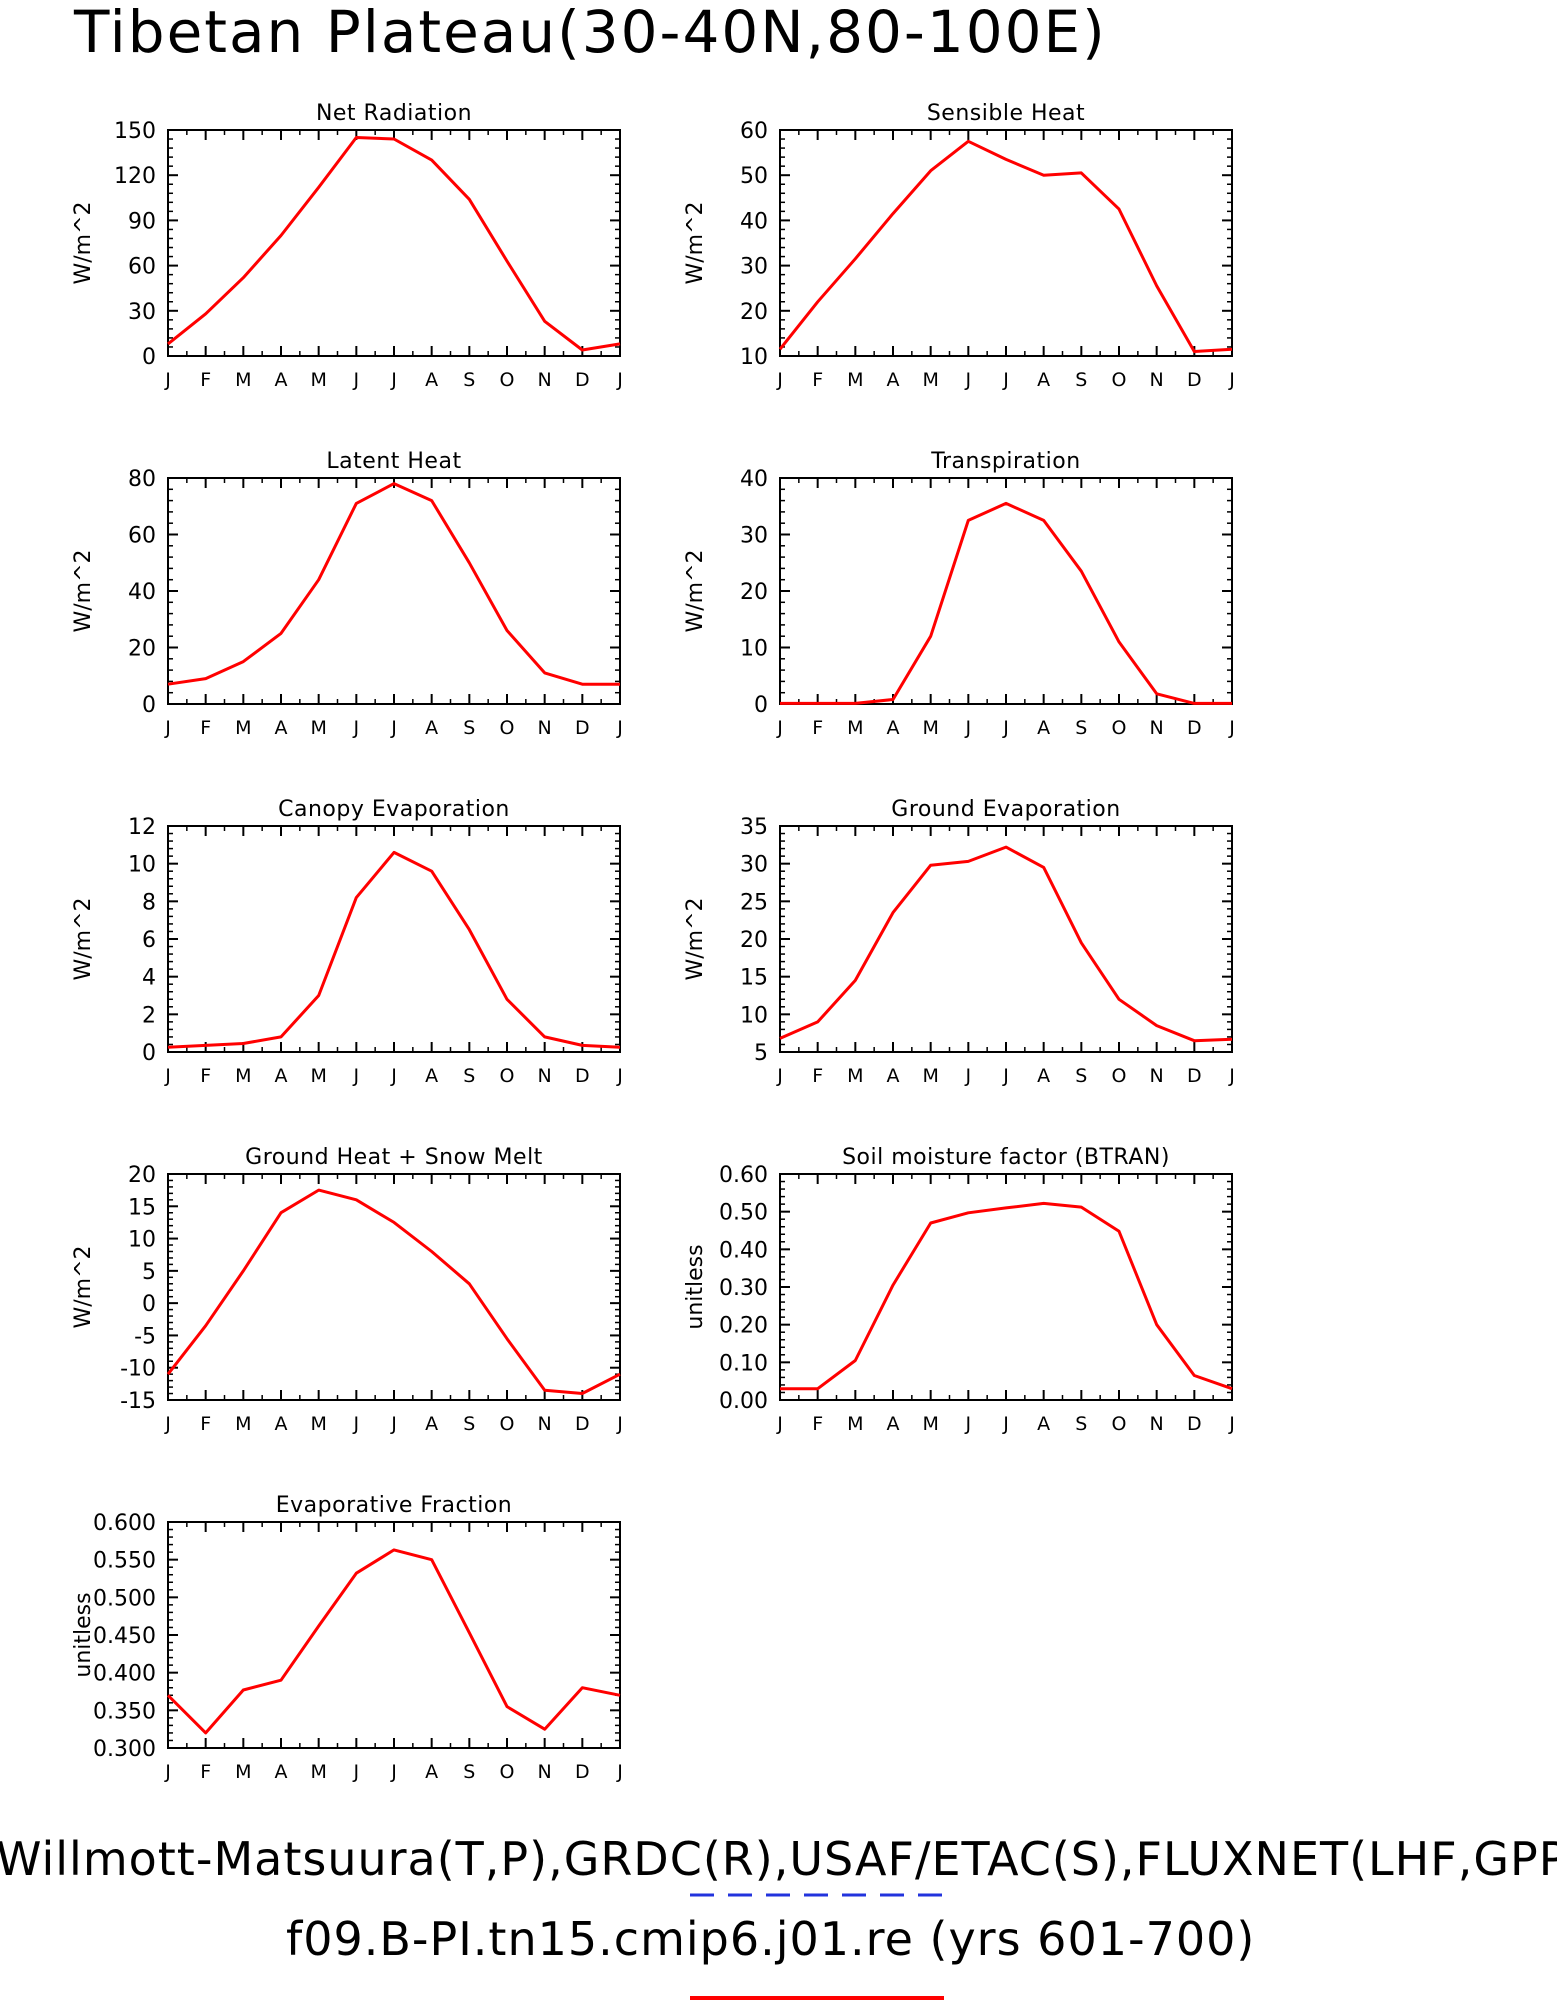 The height and width of the screenshot is (2001, 1557). What do you see at coordinates (149, 940) in the screenshot?
I see `y-tick-label: 6` at bounding box center [149, 940].